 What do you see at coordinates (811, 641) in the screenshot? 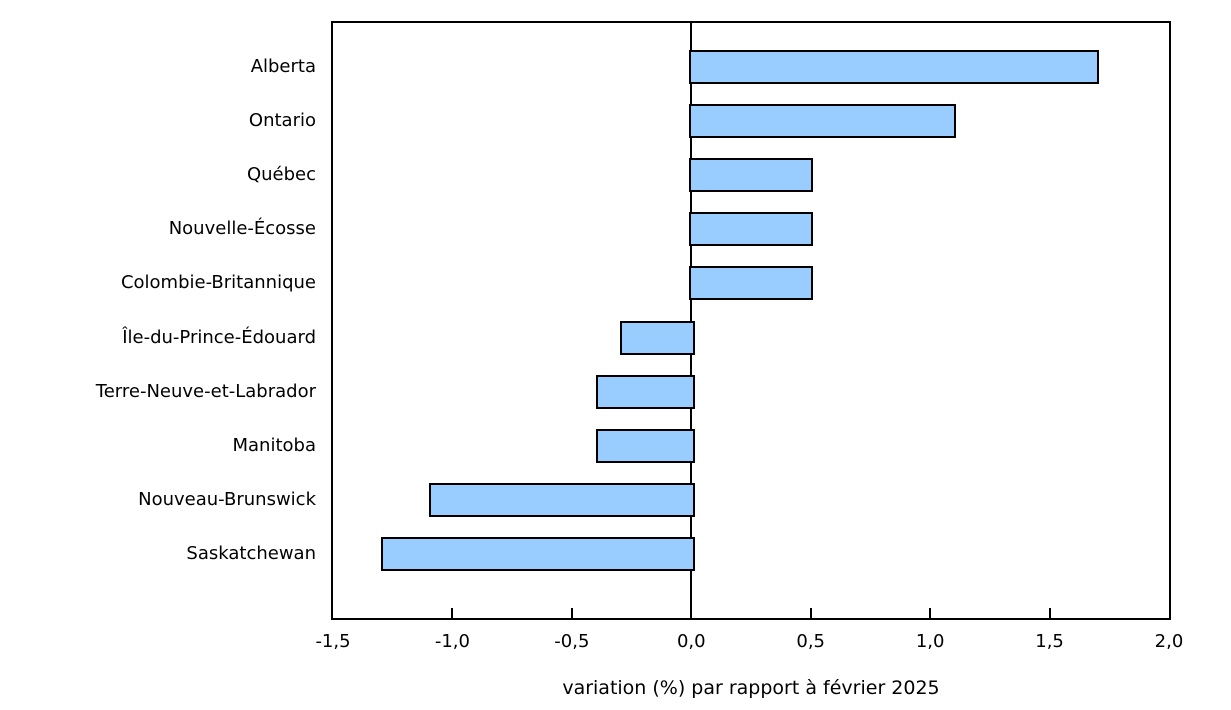
I see `x-tick-label: 0,5` at bounding box center [811, 641].